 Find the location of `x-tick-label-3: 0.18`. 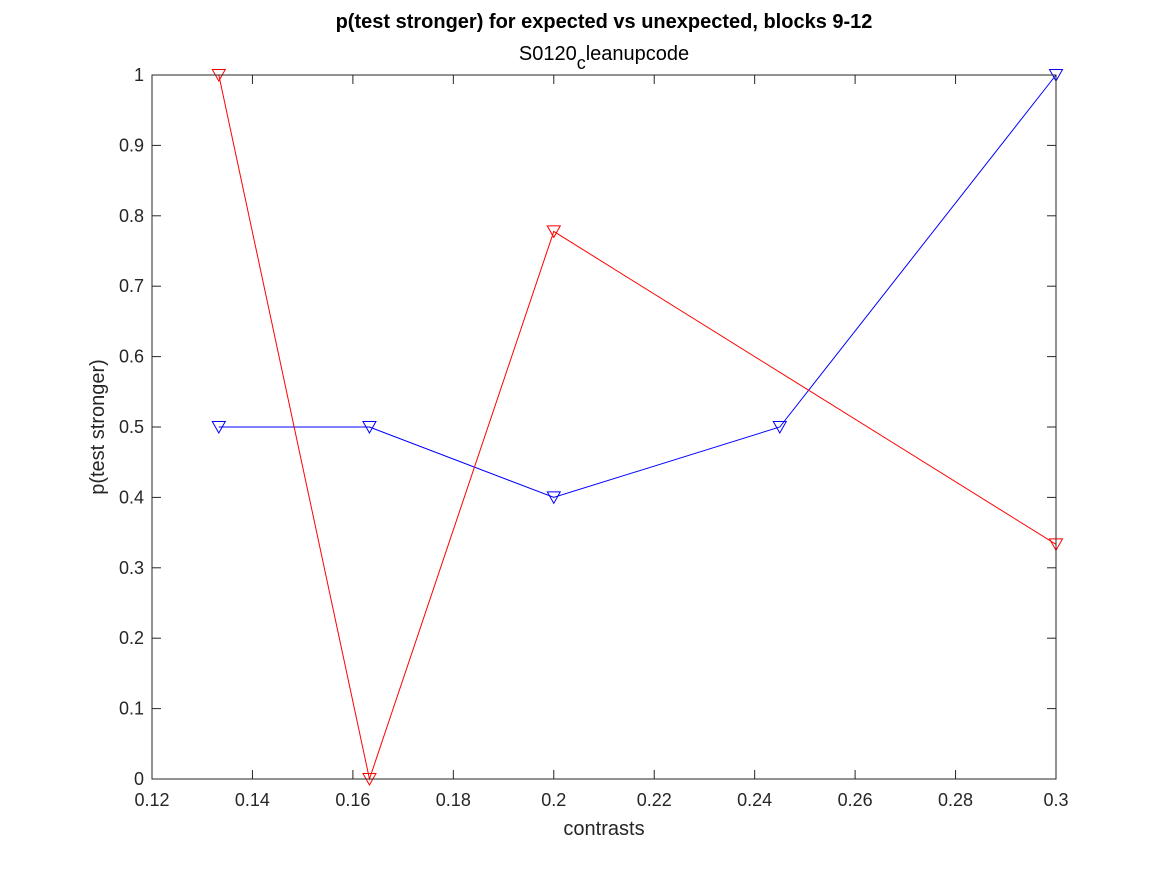

x-tick-label-3: 0.18 is located at coordinates (453, 800).